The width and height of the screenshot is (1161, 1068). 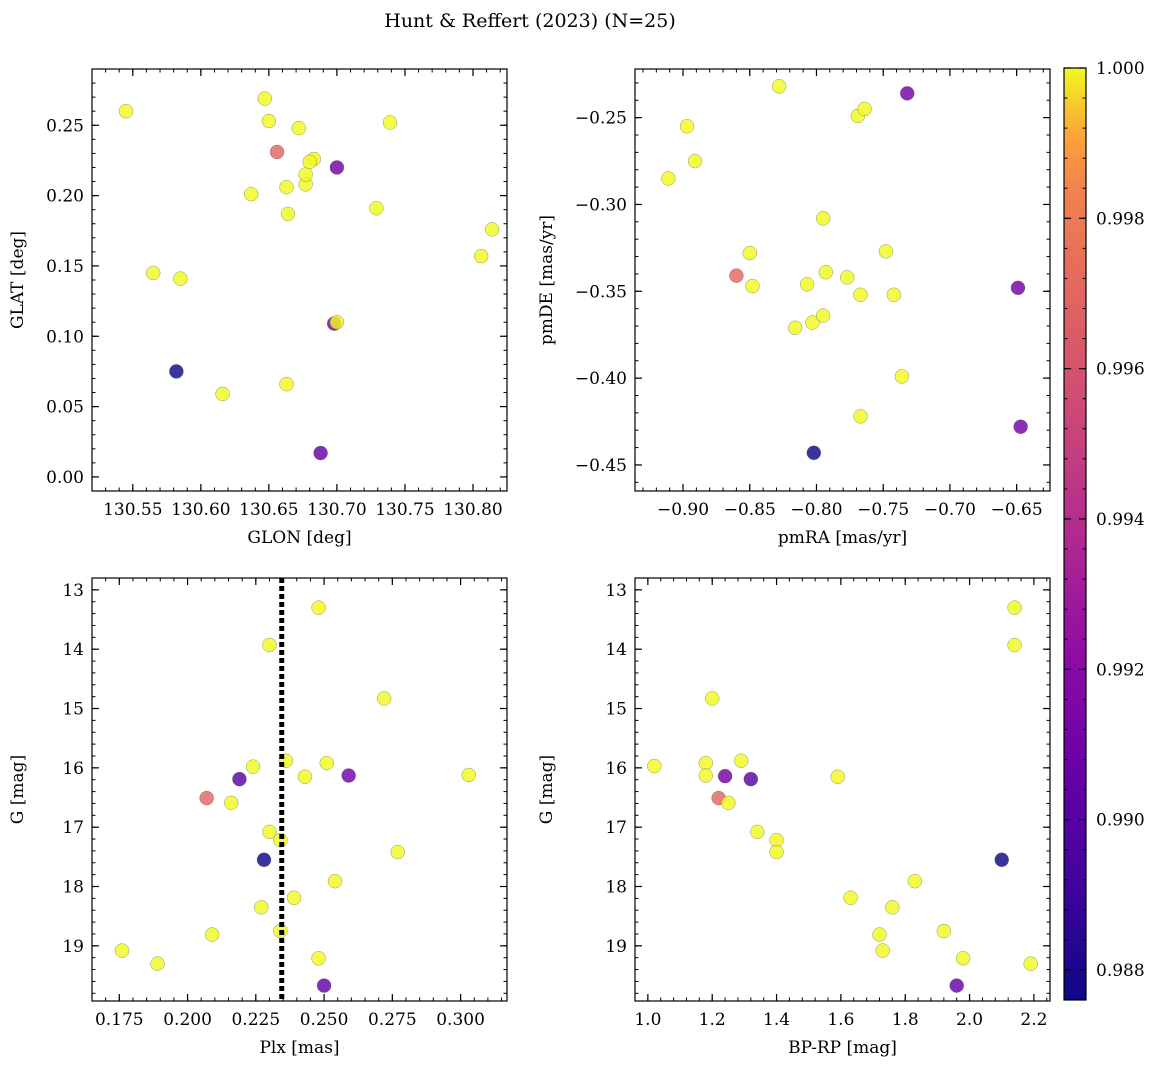 What do you see at coordinates (18, 280) in the screenshot?
I see `y-axis-label: GLAT [deg]` at bounding box center [18, 280].